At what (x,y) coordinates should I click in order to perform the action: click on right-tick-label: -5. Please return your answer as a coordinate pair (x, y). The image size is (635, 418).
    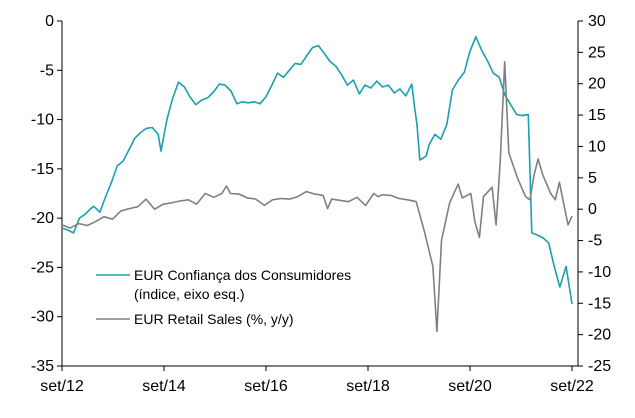
    Looking at the image, I should click on (595, 241).